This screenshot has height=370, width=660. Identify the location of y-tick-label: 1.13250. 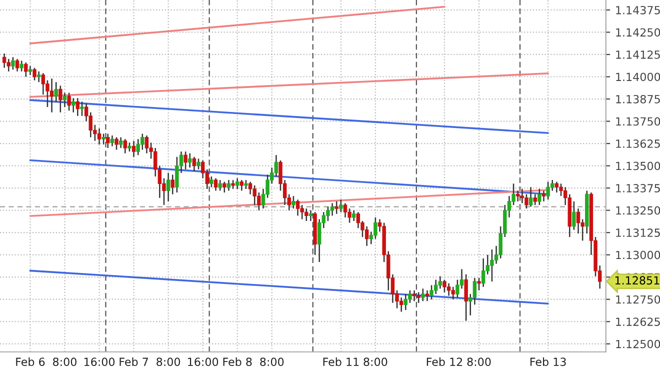
(638, 210).